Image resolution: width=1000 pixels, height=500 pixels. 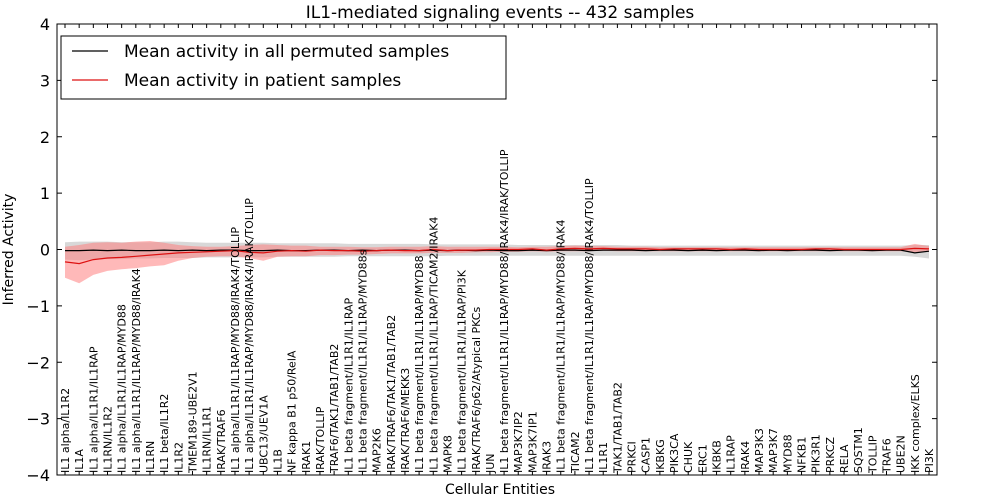 I want to click on x-tick-label-53: PIK3R1, so click(x=816, y=453).